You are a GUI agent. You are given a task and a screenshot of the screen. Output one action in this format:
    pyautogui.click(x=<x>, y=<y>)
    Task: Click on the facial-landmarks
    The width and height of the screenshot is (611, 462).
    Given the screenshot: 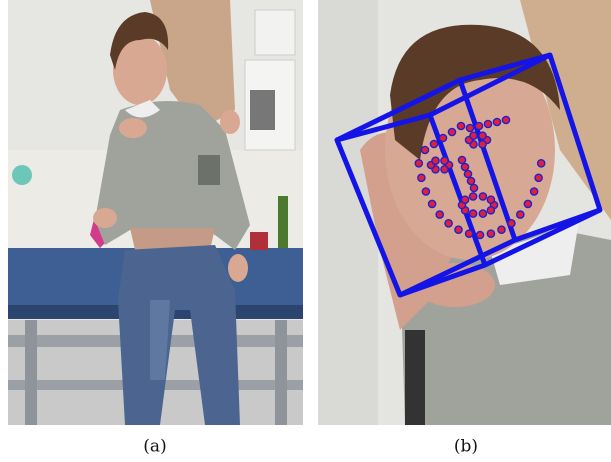 What is the action you would take?
    pyautogui.click(x=480, y=177)
    